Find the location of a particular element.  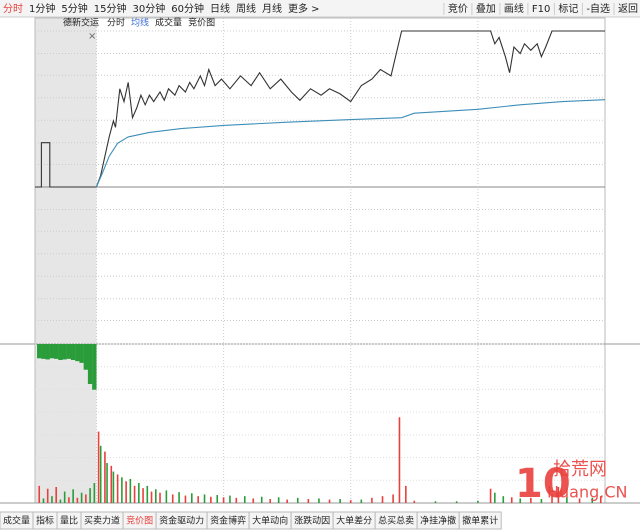

toolbar-bg is located at coordinates (320, 8).